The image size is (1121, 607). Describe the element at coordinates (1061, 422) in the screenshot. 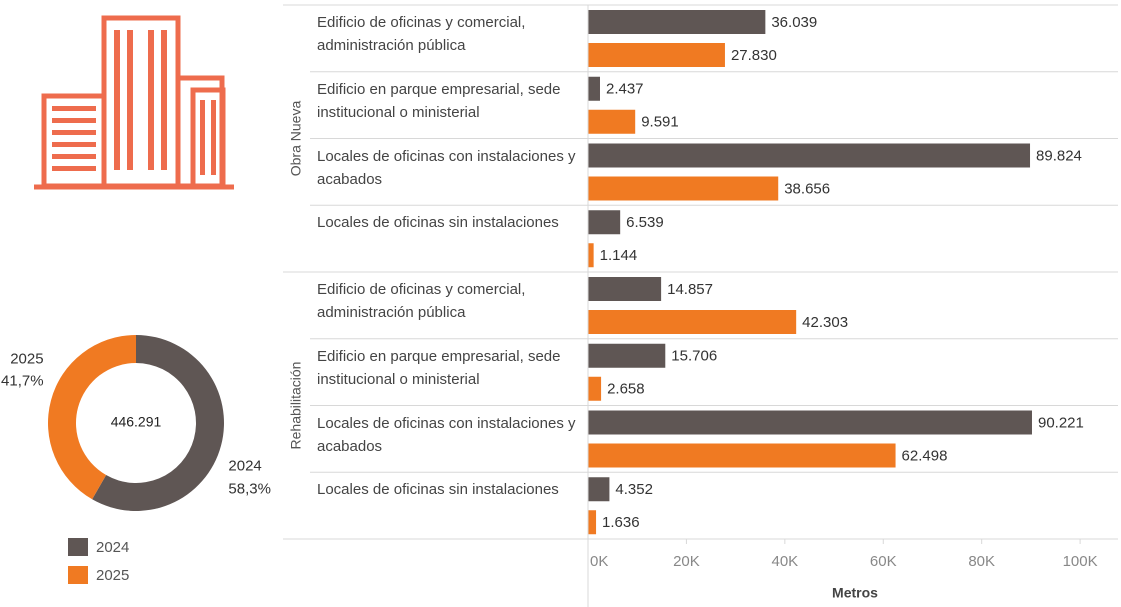

I see `value-label: 90.221` at that location.